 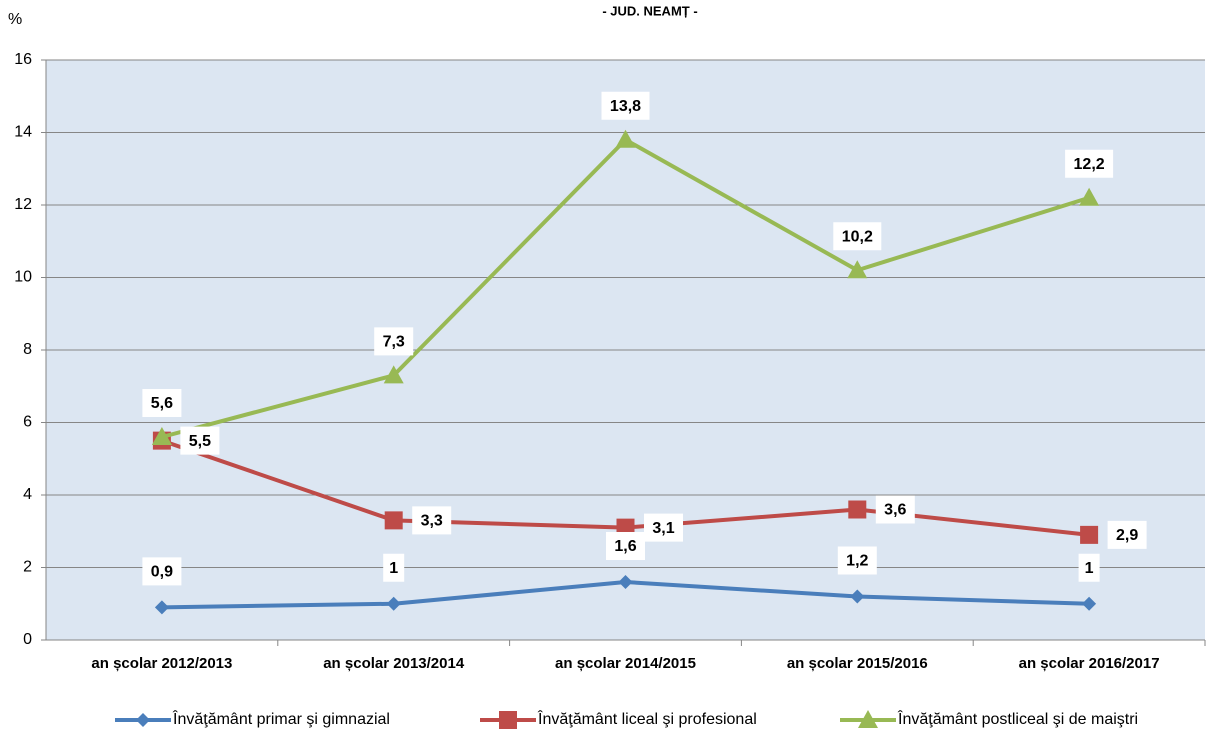 I want to click on data-label: 2,9, so click(x=1127, y=535).